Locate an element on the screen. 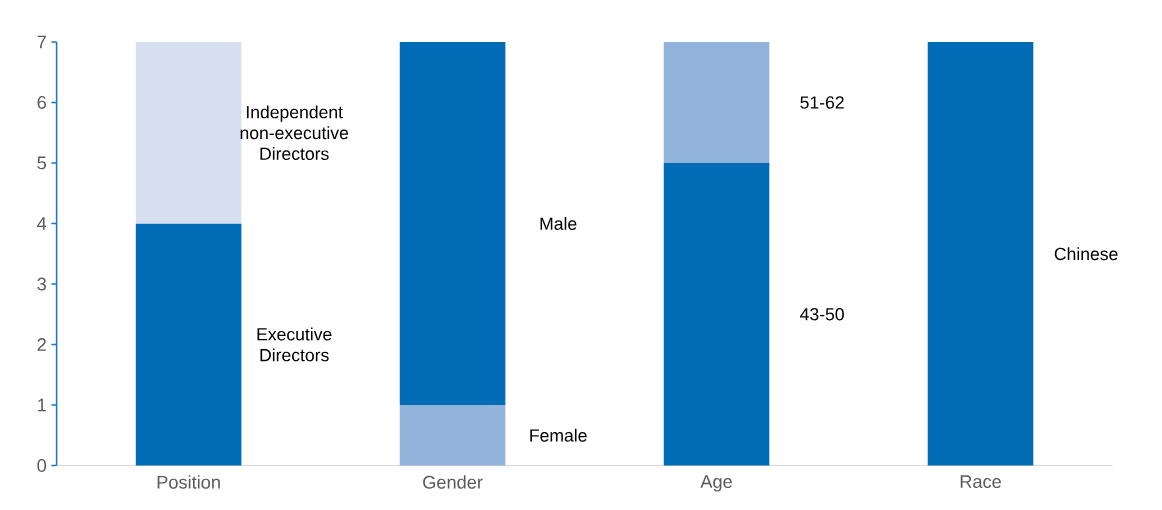 The image size is (1162, 510). y-tick-label: 1 is located at coordinates (42, 405).